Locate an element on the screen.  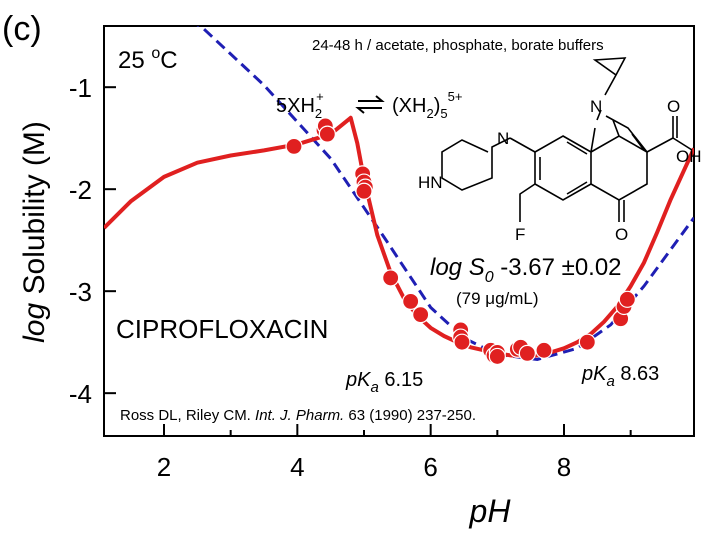
y-axis-label: log Solubility (M) is located at coordinates (34, 232).